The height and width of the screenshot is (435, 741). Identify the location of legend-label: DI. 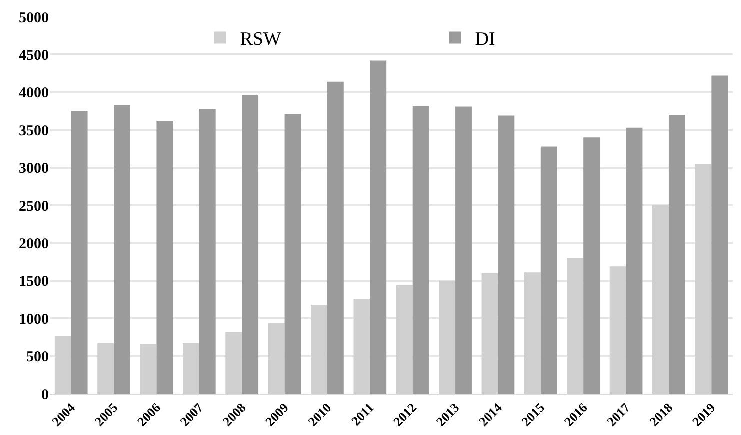
(485, 39).